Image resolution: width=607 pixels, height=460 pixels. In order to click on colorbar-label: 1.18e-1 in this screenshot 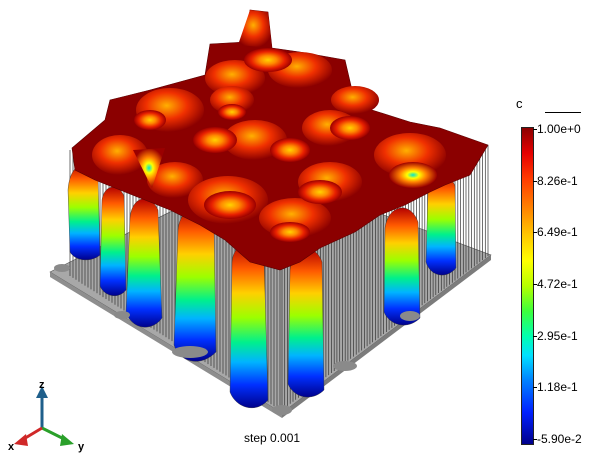, I will do `click(557, 387)`.